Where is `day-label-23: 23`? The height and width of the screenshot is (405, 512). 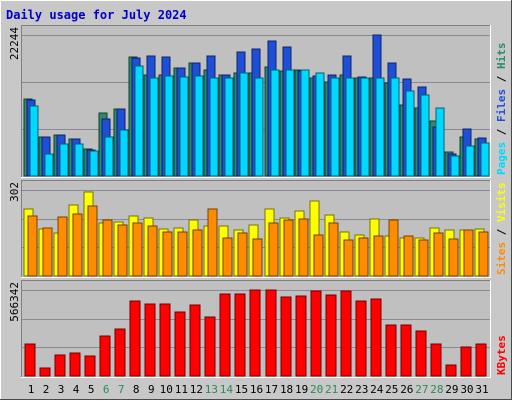
day-label-23: 23 is located at coordinates (361, 389).